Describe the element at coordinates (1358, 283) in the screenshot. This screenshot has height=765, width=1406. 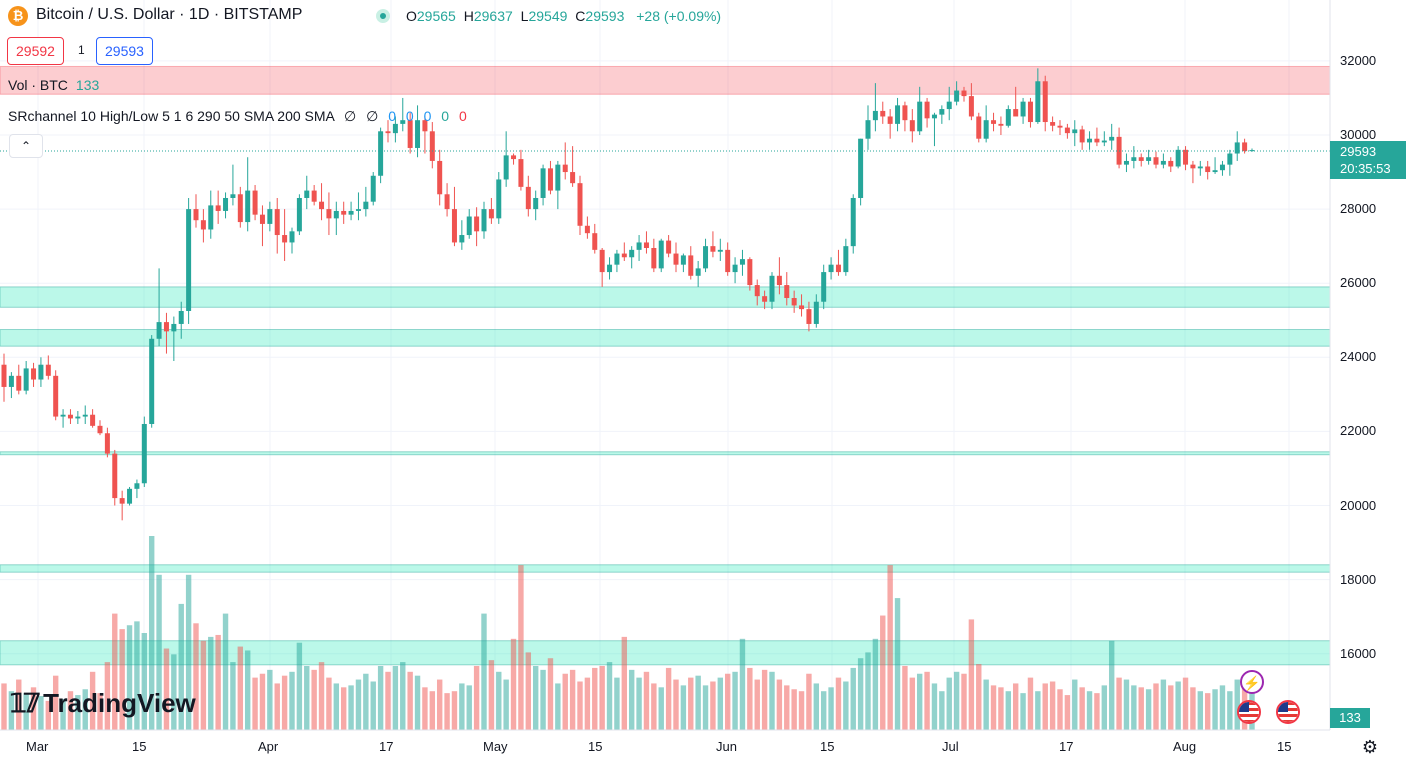
I see `price-axis-label: 26000` at that location.